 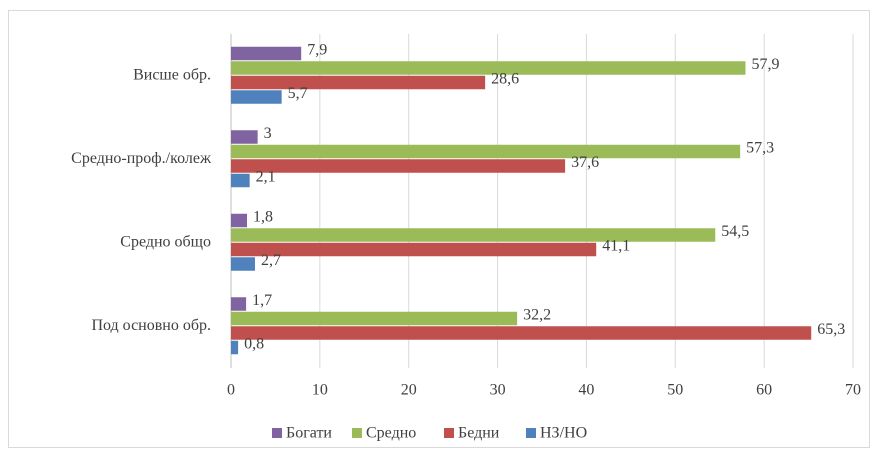 I want to click on legend-label: Бедни, so click(x=479, y=433).